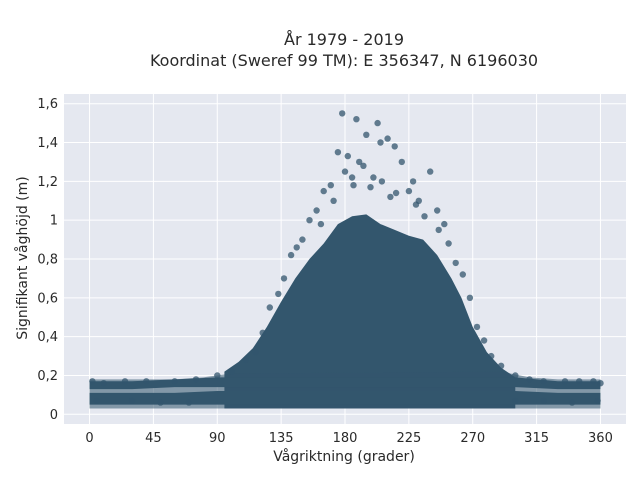 The width and height of the screenshot is (640, 480). I want to click on y-tick-label: 1,2, so click(47, 182).